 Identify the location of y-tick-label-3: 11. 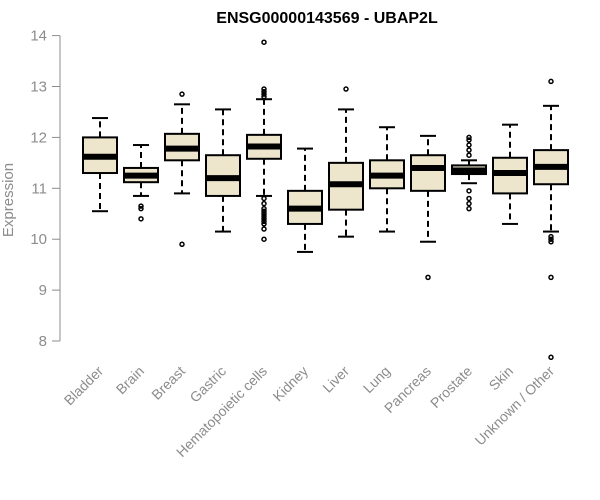
(39, 188).